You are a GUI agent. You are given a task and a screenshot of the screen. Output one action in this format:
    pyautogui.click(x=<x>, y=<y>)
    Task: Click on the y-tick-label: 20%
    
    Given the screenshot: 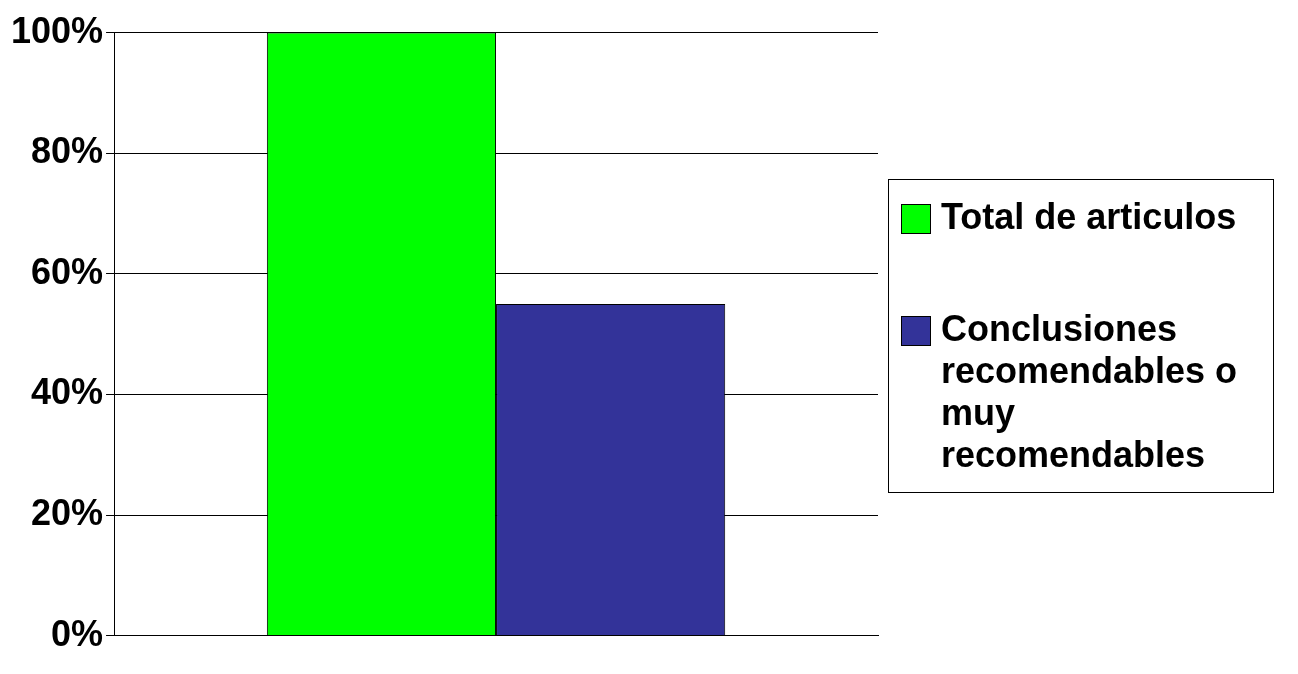 What is the action you would take?
    pyautogui.click(x=67, y=512)
    